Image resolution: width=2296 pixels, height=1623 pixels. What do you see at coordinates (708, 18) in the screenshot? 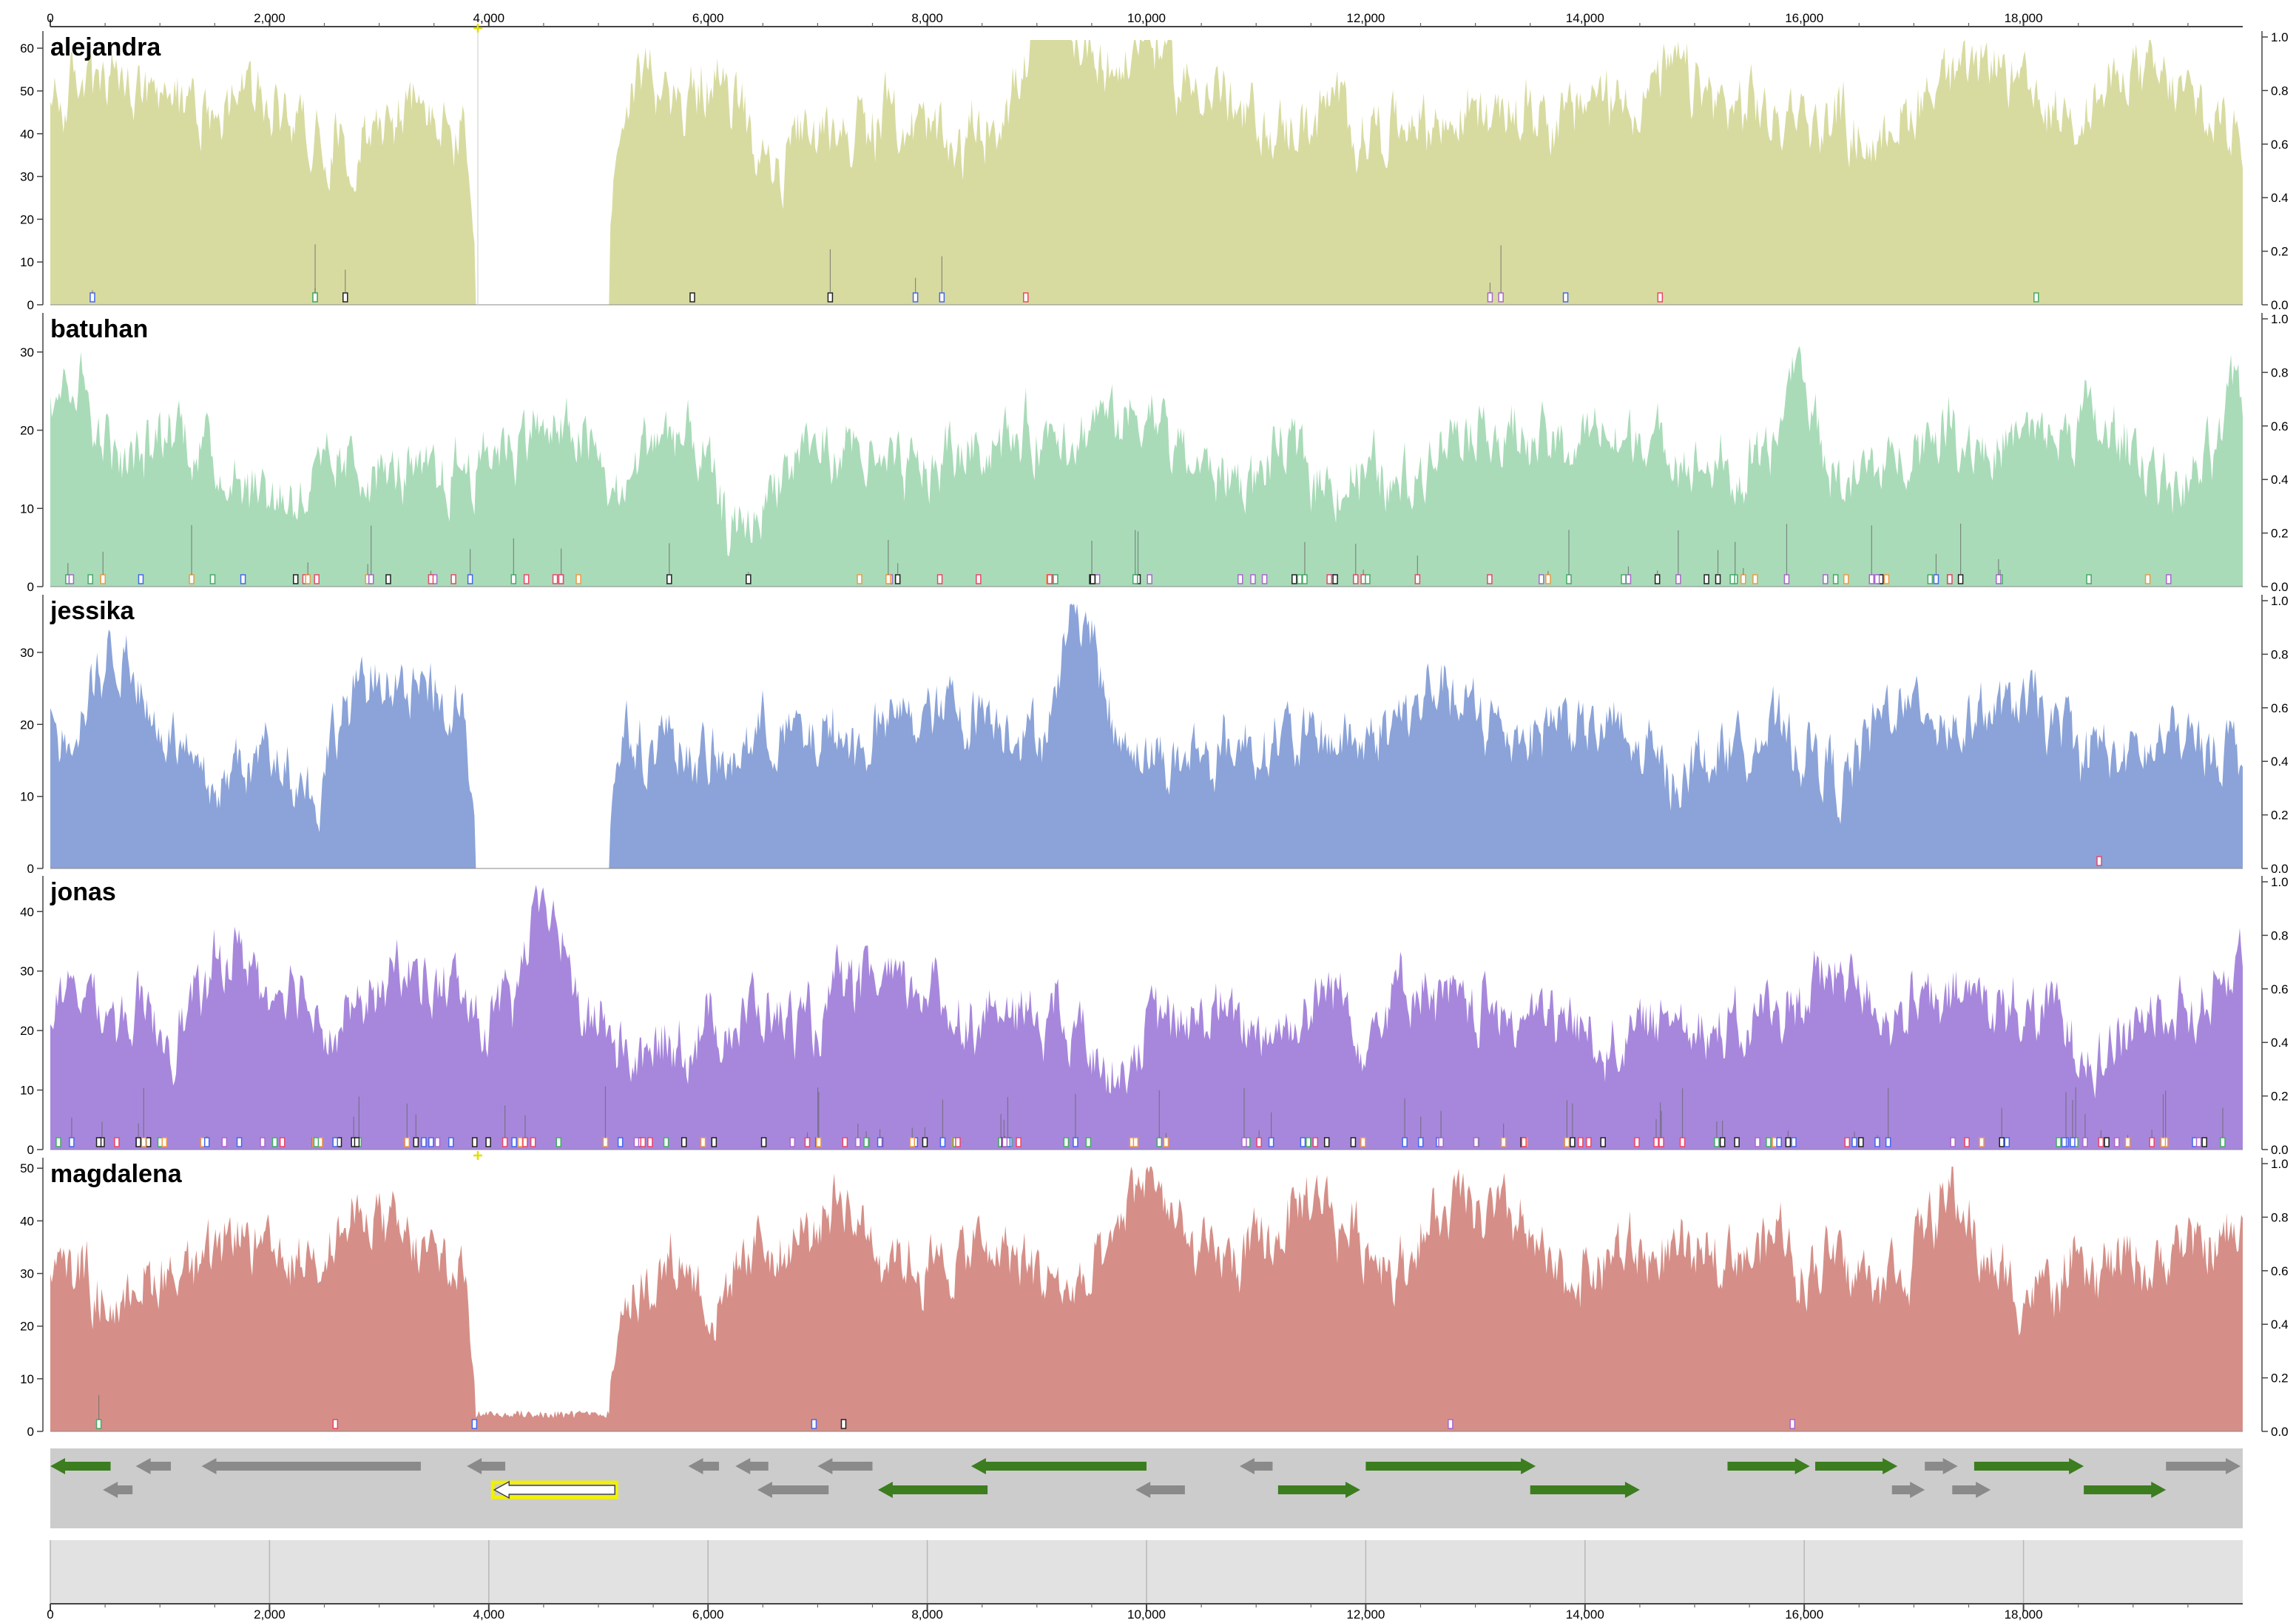
I see `top-tick-label: 6,000` at bounding box center [708, 18].